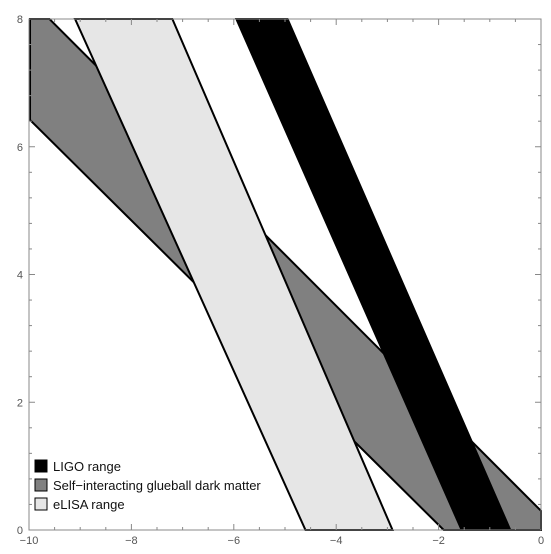  Describe the element at coordinates (20, 20) in the screenshot. I see `y-tick-label: 8` at that location.